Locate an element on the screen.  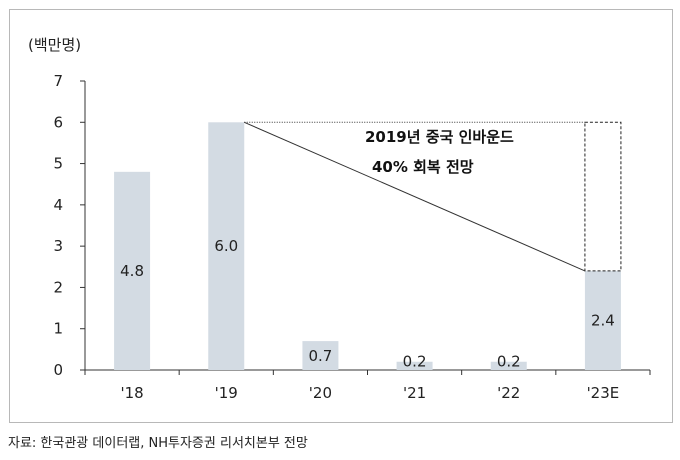
y-tick-label: 7 is located at coordinates (58, 81).